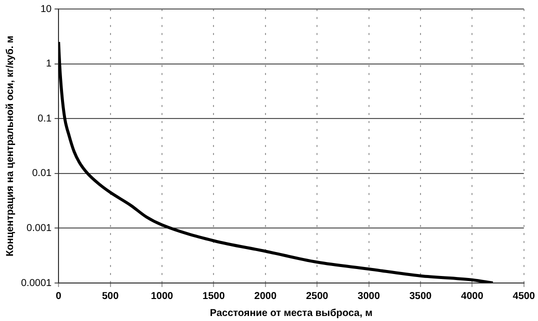  What do you see at coordinates (472, 296) in the screenshot?
I see `x-tick-label: 4000` at bounding box center [472, 296].